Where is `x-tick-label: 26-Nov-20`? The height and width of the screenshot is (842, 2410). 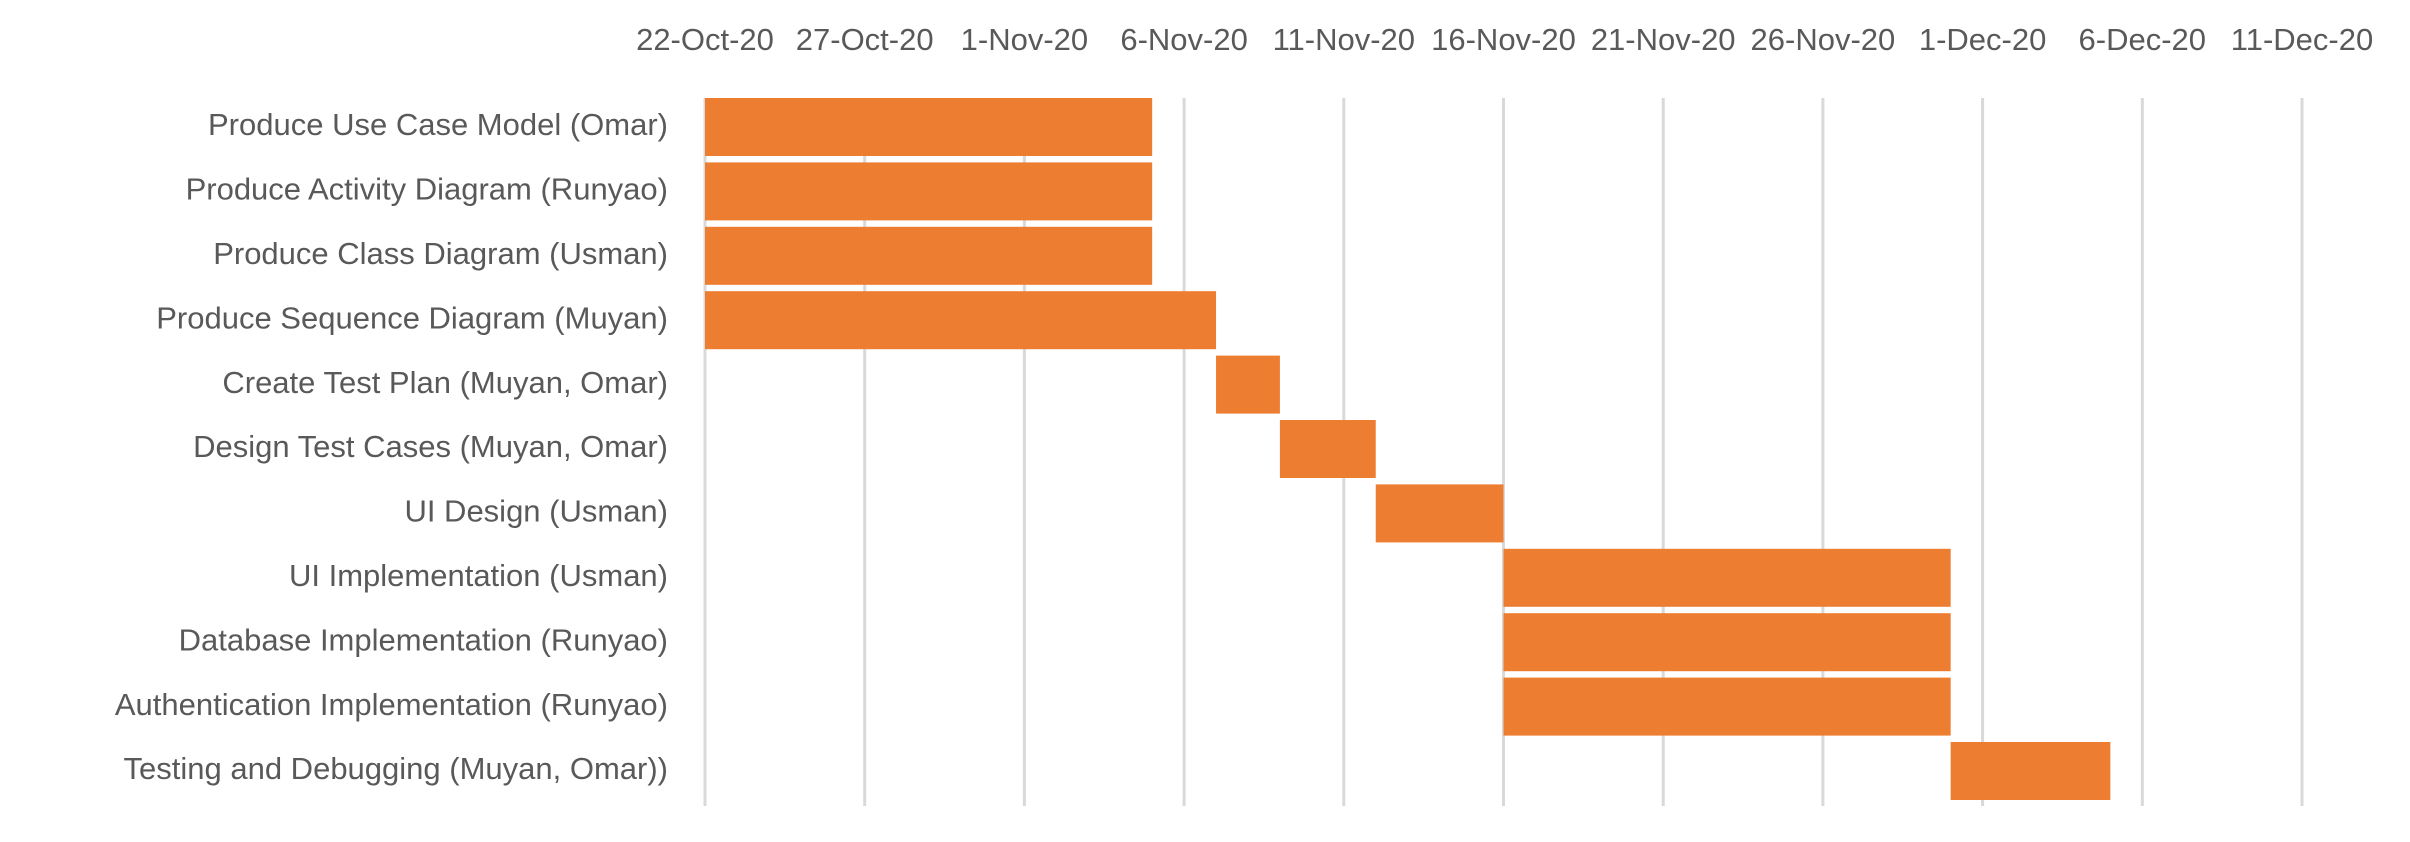
x-tick-label: 26-Nov-20 is located at coordinates (1823, 39).